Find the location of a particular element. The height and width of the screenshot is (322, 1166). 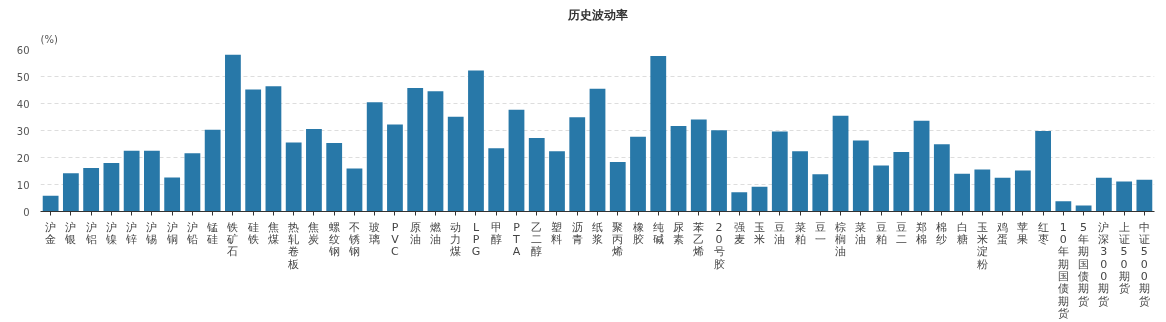

x-tick-label: 甲醇 is located at coordinates (496, 233).